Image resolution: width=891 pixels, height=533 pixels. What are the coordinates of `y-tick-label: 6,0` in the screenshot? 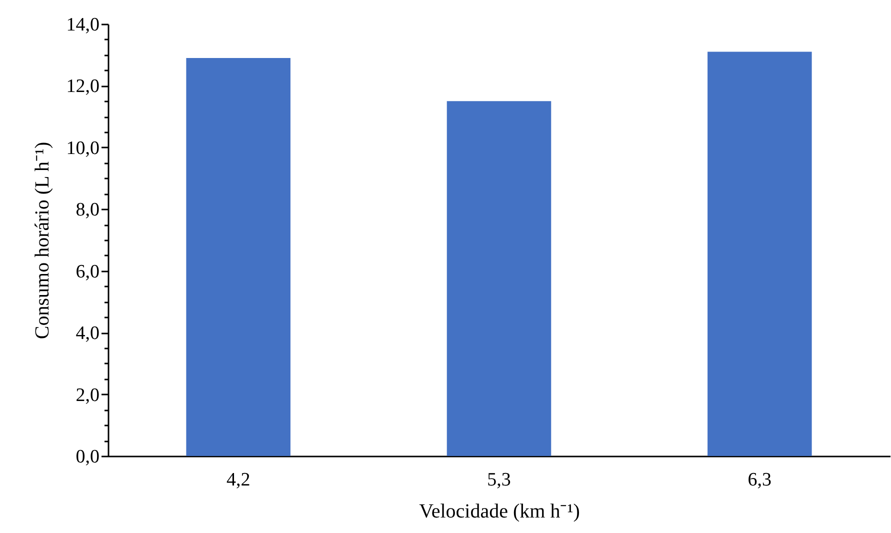 It's located at (88, 271).